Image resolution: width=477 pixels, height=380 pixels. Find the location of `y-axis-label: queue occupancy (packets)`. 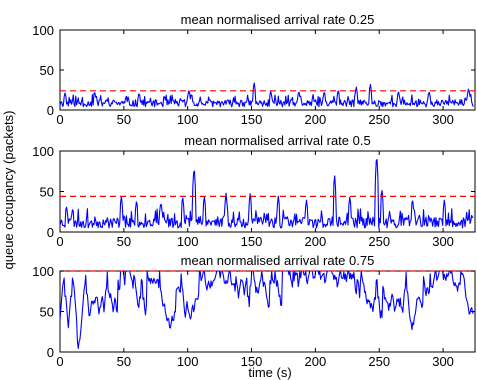

y-axis-label: queue occupancy (packets) is located at coordinates (8, 190).